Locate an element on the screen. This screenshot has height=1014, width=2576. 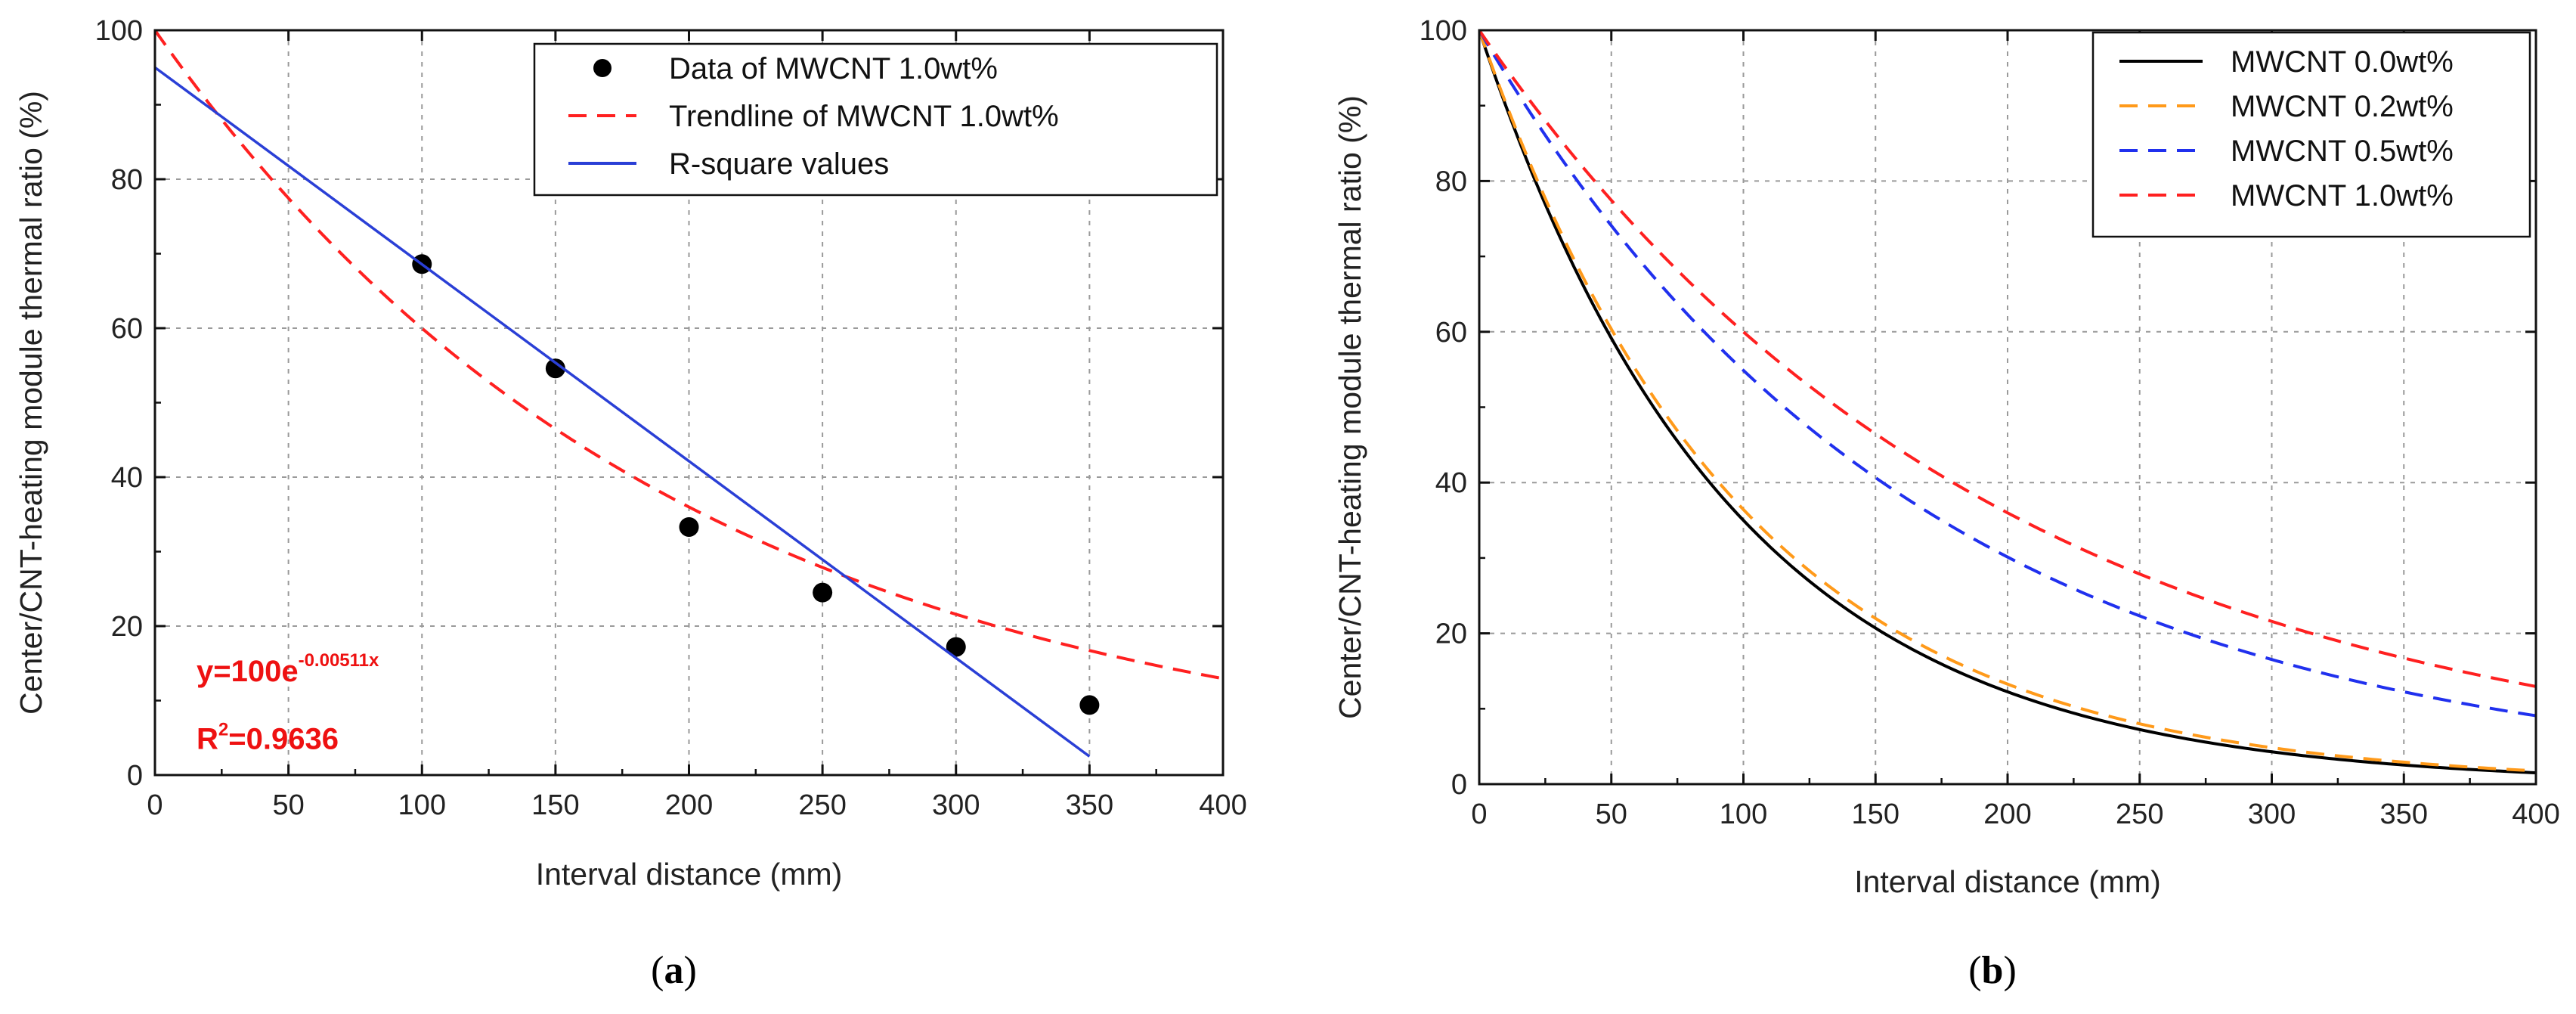
r-squared-value: =0.9636 is located at coordinates (283, 739).